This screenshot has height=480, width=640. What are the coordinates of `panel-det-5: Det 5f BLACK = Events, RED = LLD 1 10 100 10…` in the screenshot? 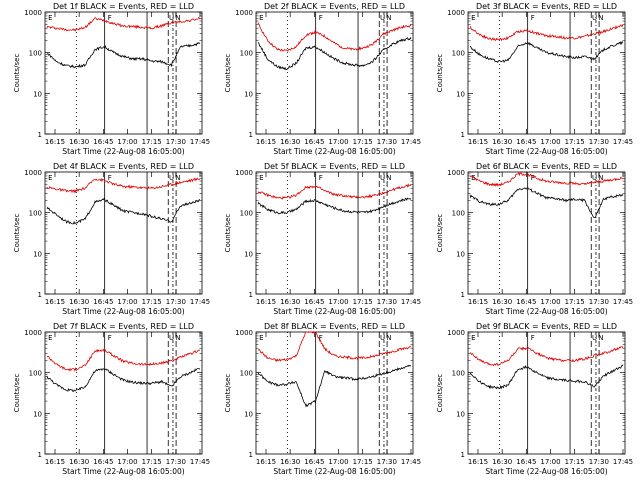 It's located at (322, 239).